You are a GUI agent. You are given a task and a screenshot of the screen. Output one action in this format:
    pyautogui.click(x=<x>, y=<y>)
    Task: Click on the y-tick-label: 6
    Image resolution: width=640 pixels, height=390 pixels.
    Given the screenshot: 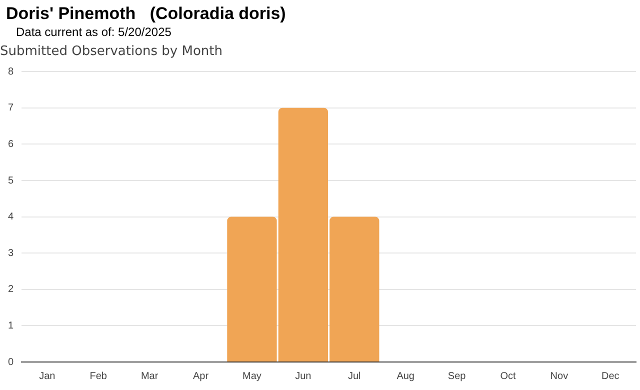 What is the action you would take?
    pyautogui.click(x=11, y=144)
    